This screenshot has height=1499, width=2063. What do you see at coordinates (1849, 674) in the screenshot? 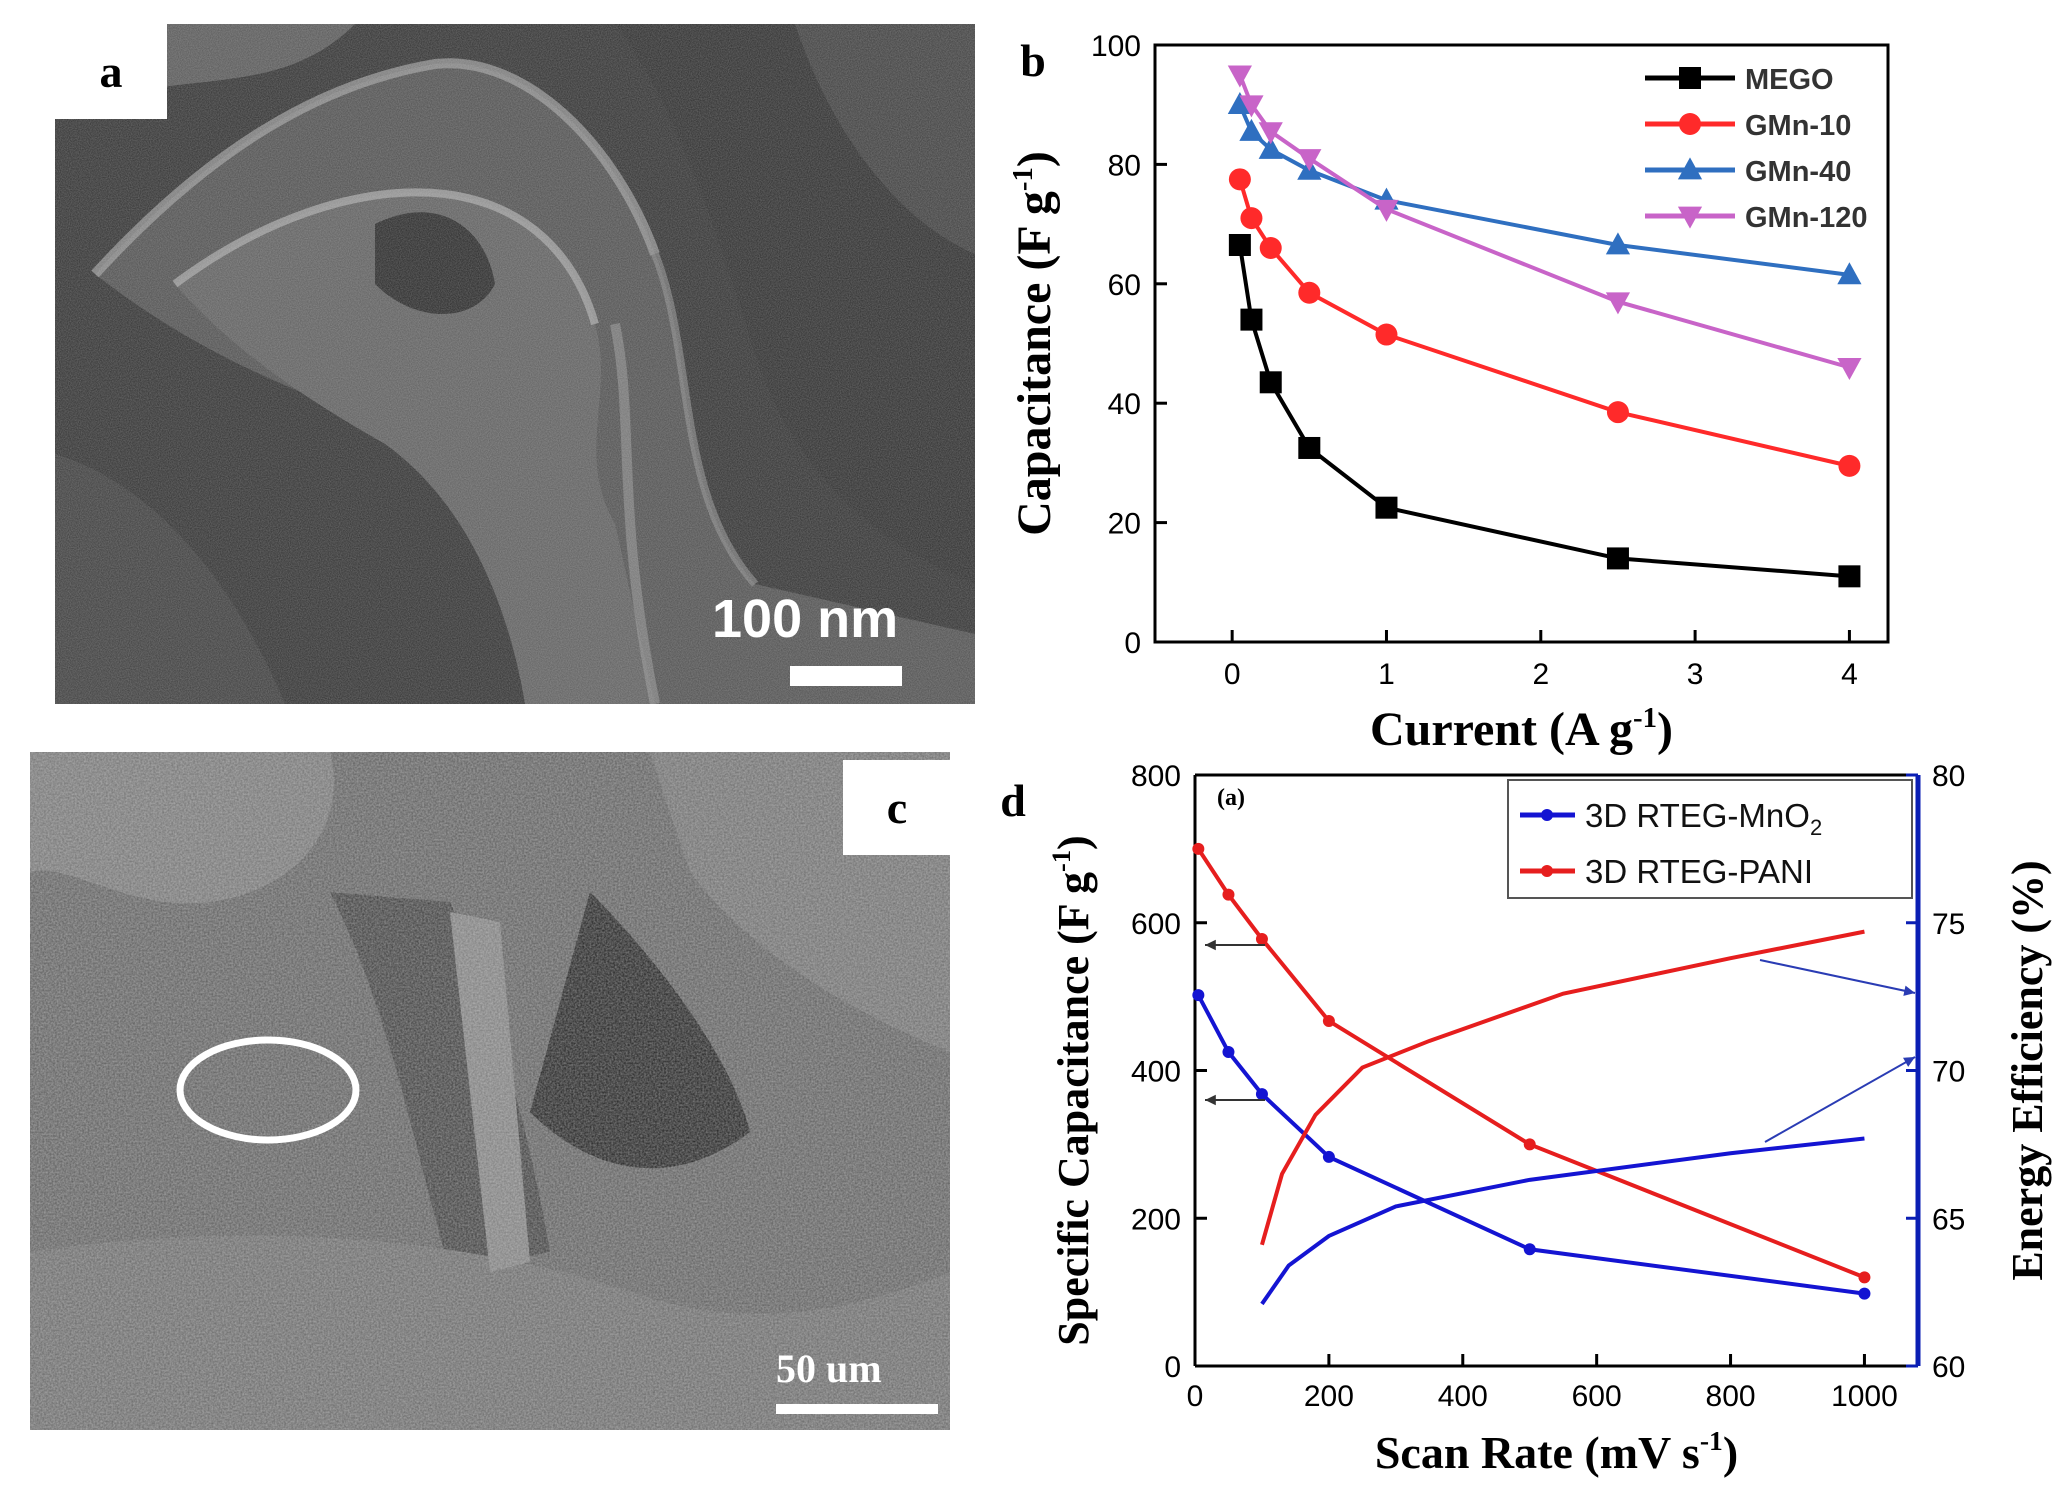
I see `x-tick-label: 4` at bounding box center [1849, 674].